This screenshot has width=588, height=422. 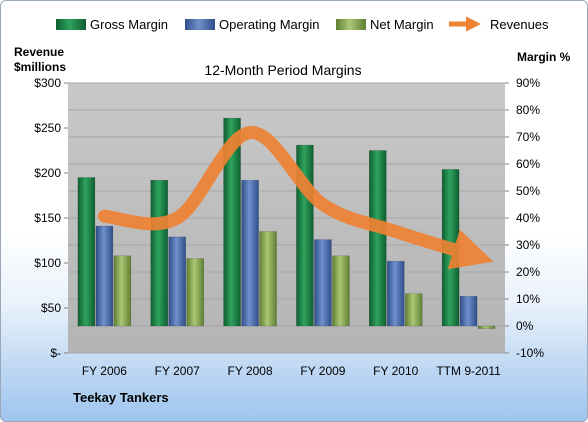 What do you see at coordinates (200, 24) in the screenshot?
I see `legend-swatch-operating` at bounding box center [200, 24].